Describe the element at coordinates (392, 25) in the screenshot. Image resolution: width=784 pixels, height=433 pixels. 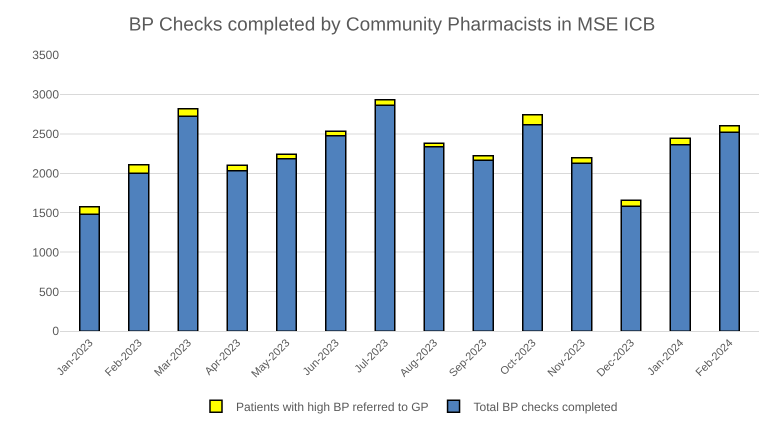
I see `chart-title: BP Checks completed by Community Pharmacists in MSE ICB` at that location.